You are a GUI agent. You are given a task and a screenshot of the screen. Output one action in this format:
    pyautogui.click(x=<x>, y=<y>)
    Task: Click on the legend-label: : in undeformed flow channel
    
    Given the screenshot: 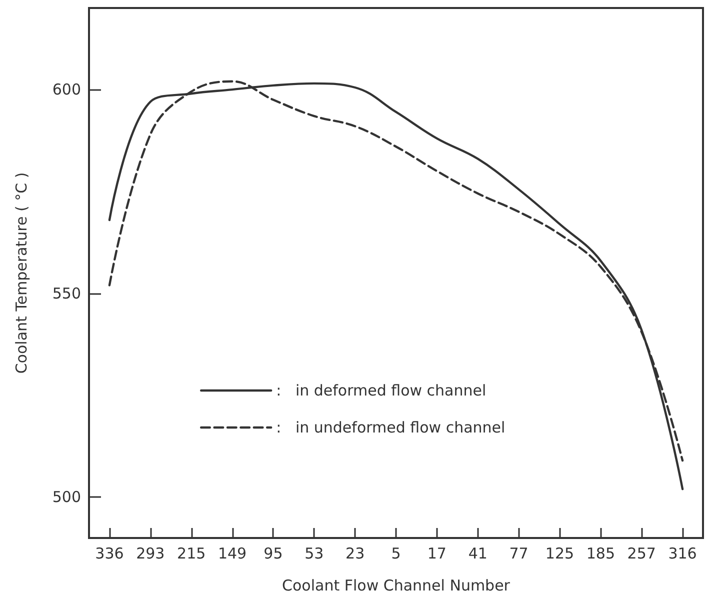 What is the action you would take?
    pyautogui.click(x=391, y=427)
    